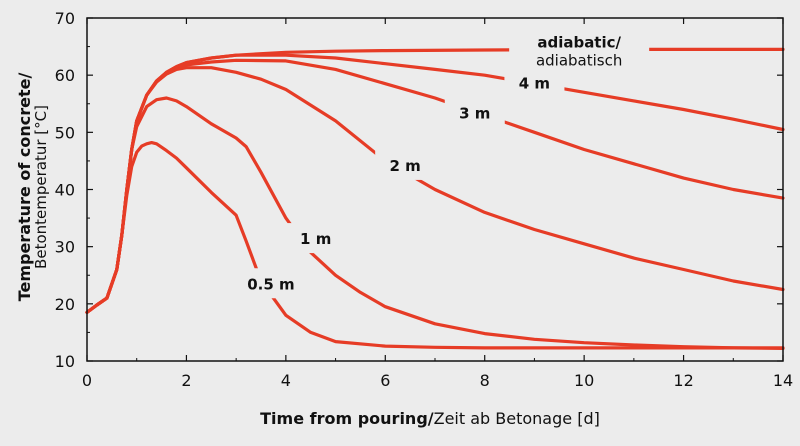 The width and height of the screenshot is (800, 446). What do you see at coordinates (65, 361) in the screenshot?
I see `y-tick-label: 10` at bounding box center [65, 361].